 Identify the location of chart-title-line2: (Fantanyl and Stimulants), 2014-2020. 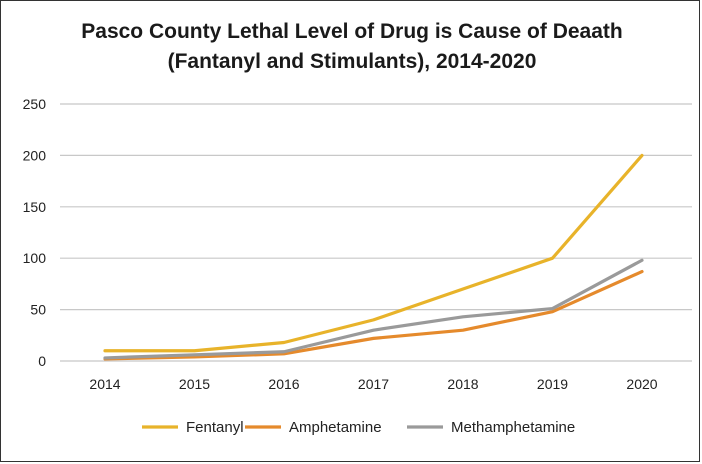
(352, 61).